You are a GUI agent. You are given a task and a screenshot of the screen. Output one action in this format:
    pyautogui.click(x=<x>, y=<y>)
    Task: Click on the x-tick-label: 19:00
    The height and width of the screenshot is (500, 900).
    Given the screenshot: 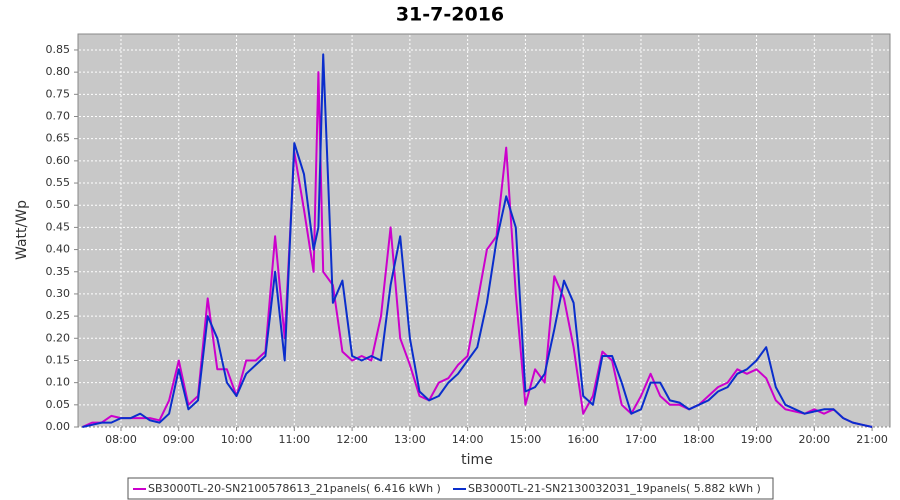 What is the action you would take?
    pyautogui.click(x=757, y=439)
    